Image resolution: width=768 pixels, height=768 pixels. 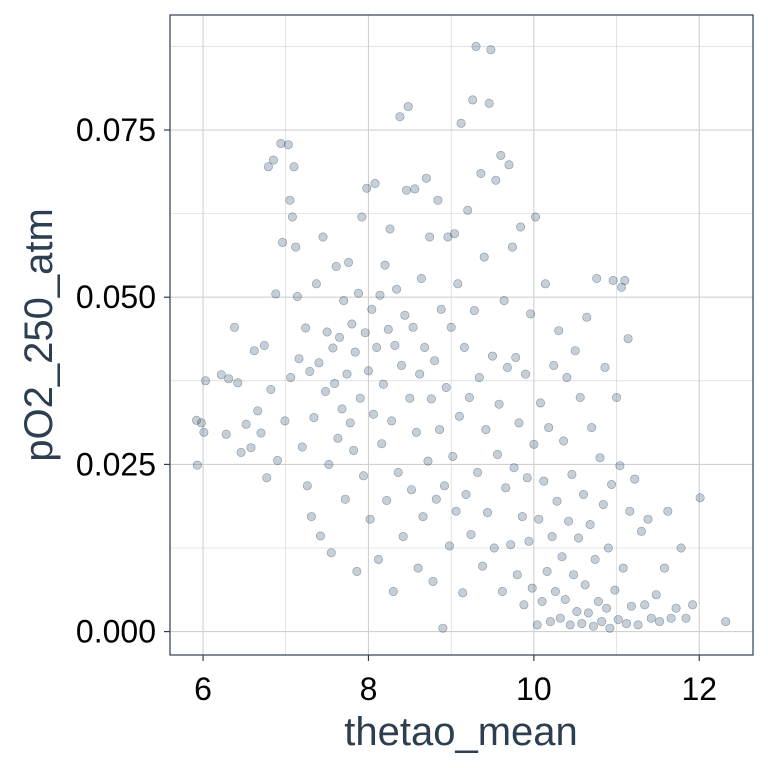 I want to click on y-tick-label: 0.000, so click(x=116, y=632).